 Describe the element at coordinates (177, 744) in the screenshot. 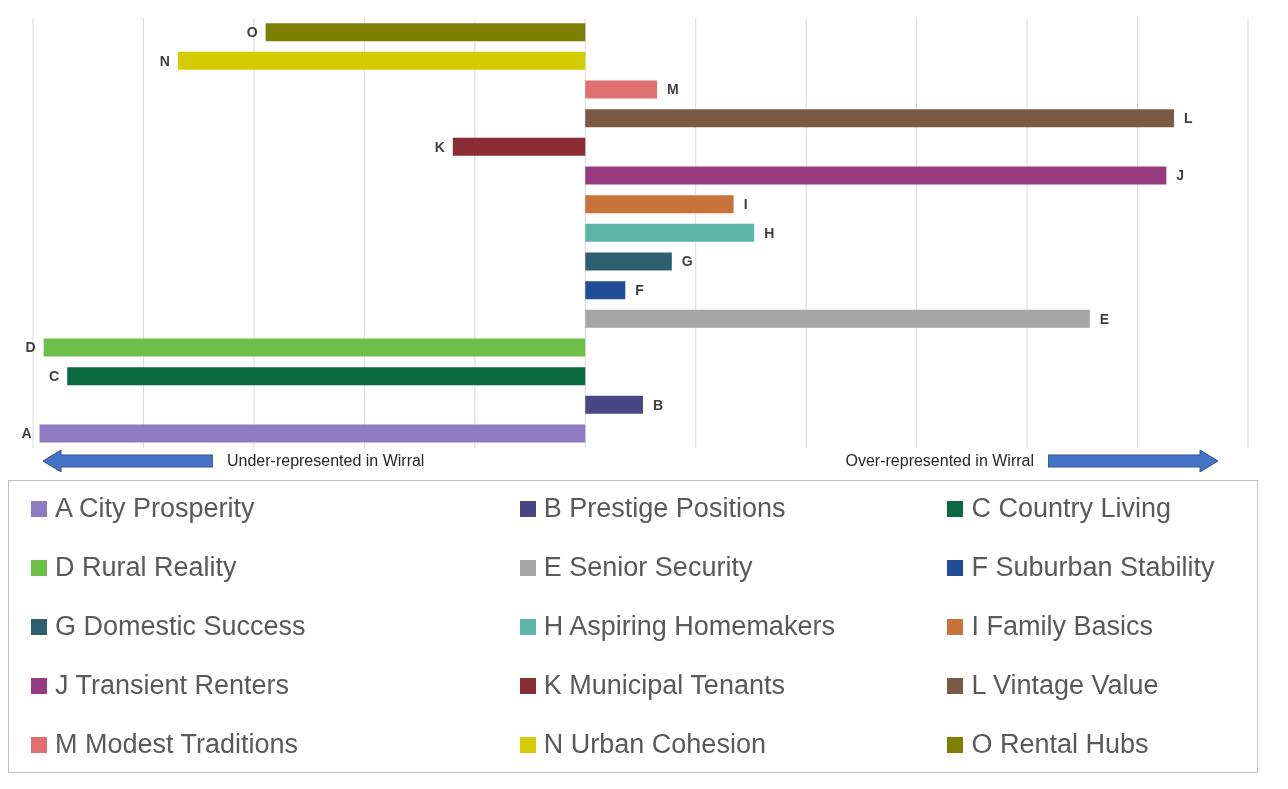

I see `legend-label: M Modest Traditions` at that location.